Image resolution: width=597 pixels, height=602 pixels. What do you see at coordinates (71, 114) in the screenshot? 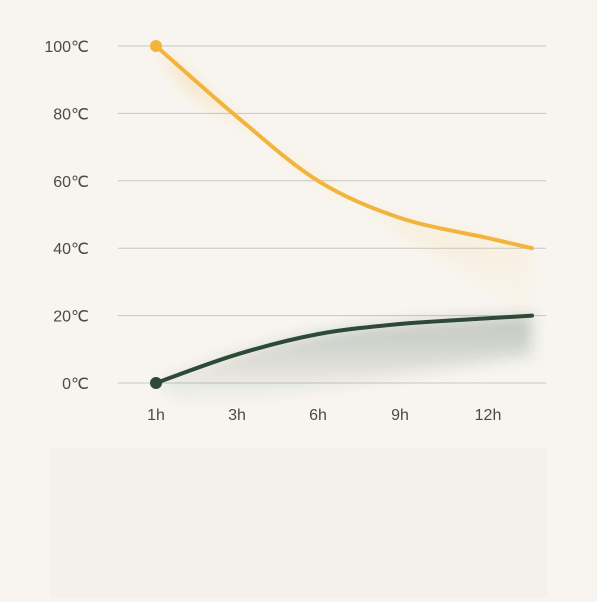
I see `y-tick-label: 80℃` at bounding box center [71, 114].